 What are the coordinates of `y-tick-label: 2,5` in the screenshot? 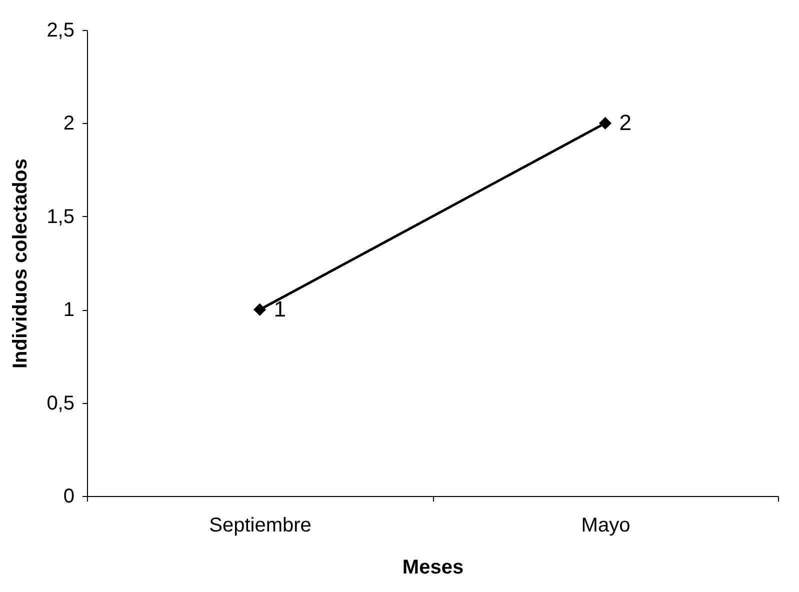 It's located at (60, 31).